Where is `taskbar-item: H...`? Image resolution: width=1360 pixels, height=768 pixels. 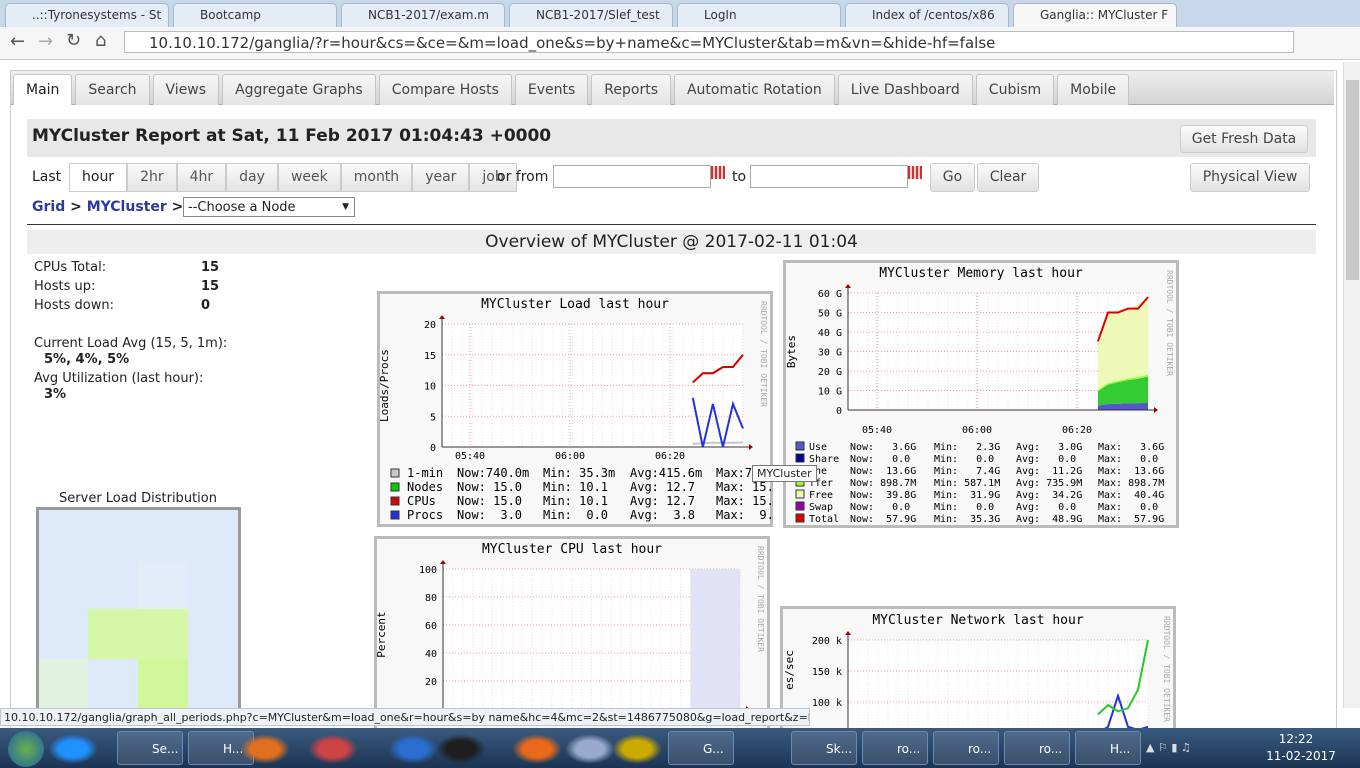
taskbar-item: H... is located at coordinates (1108, 748).